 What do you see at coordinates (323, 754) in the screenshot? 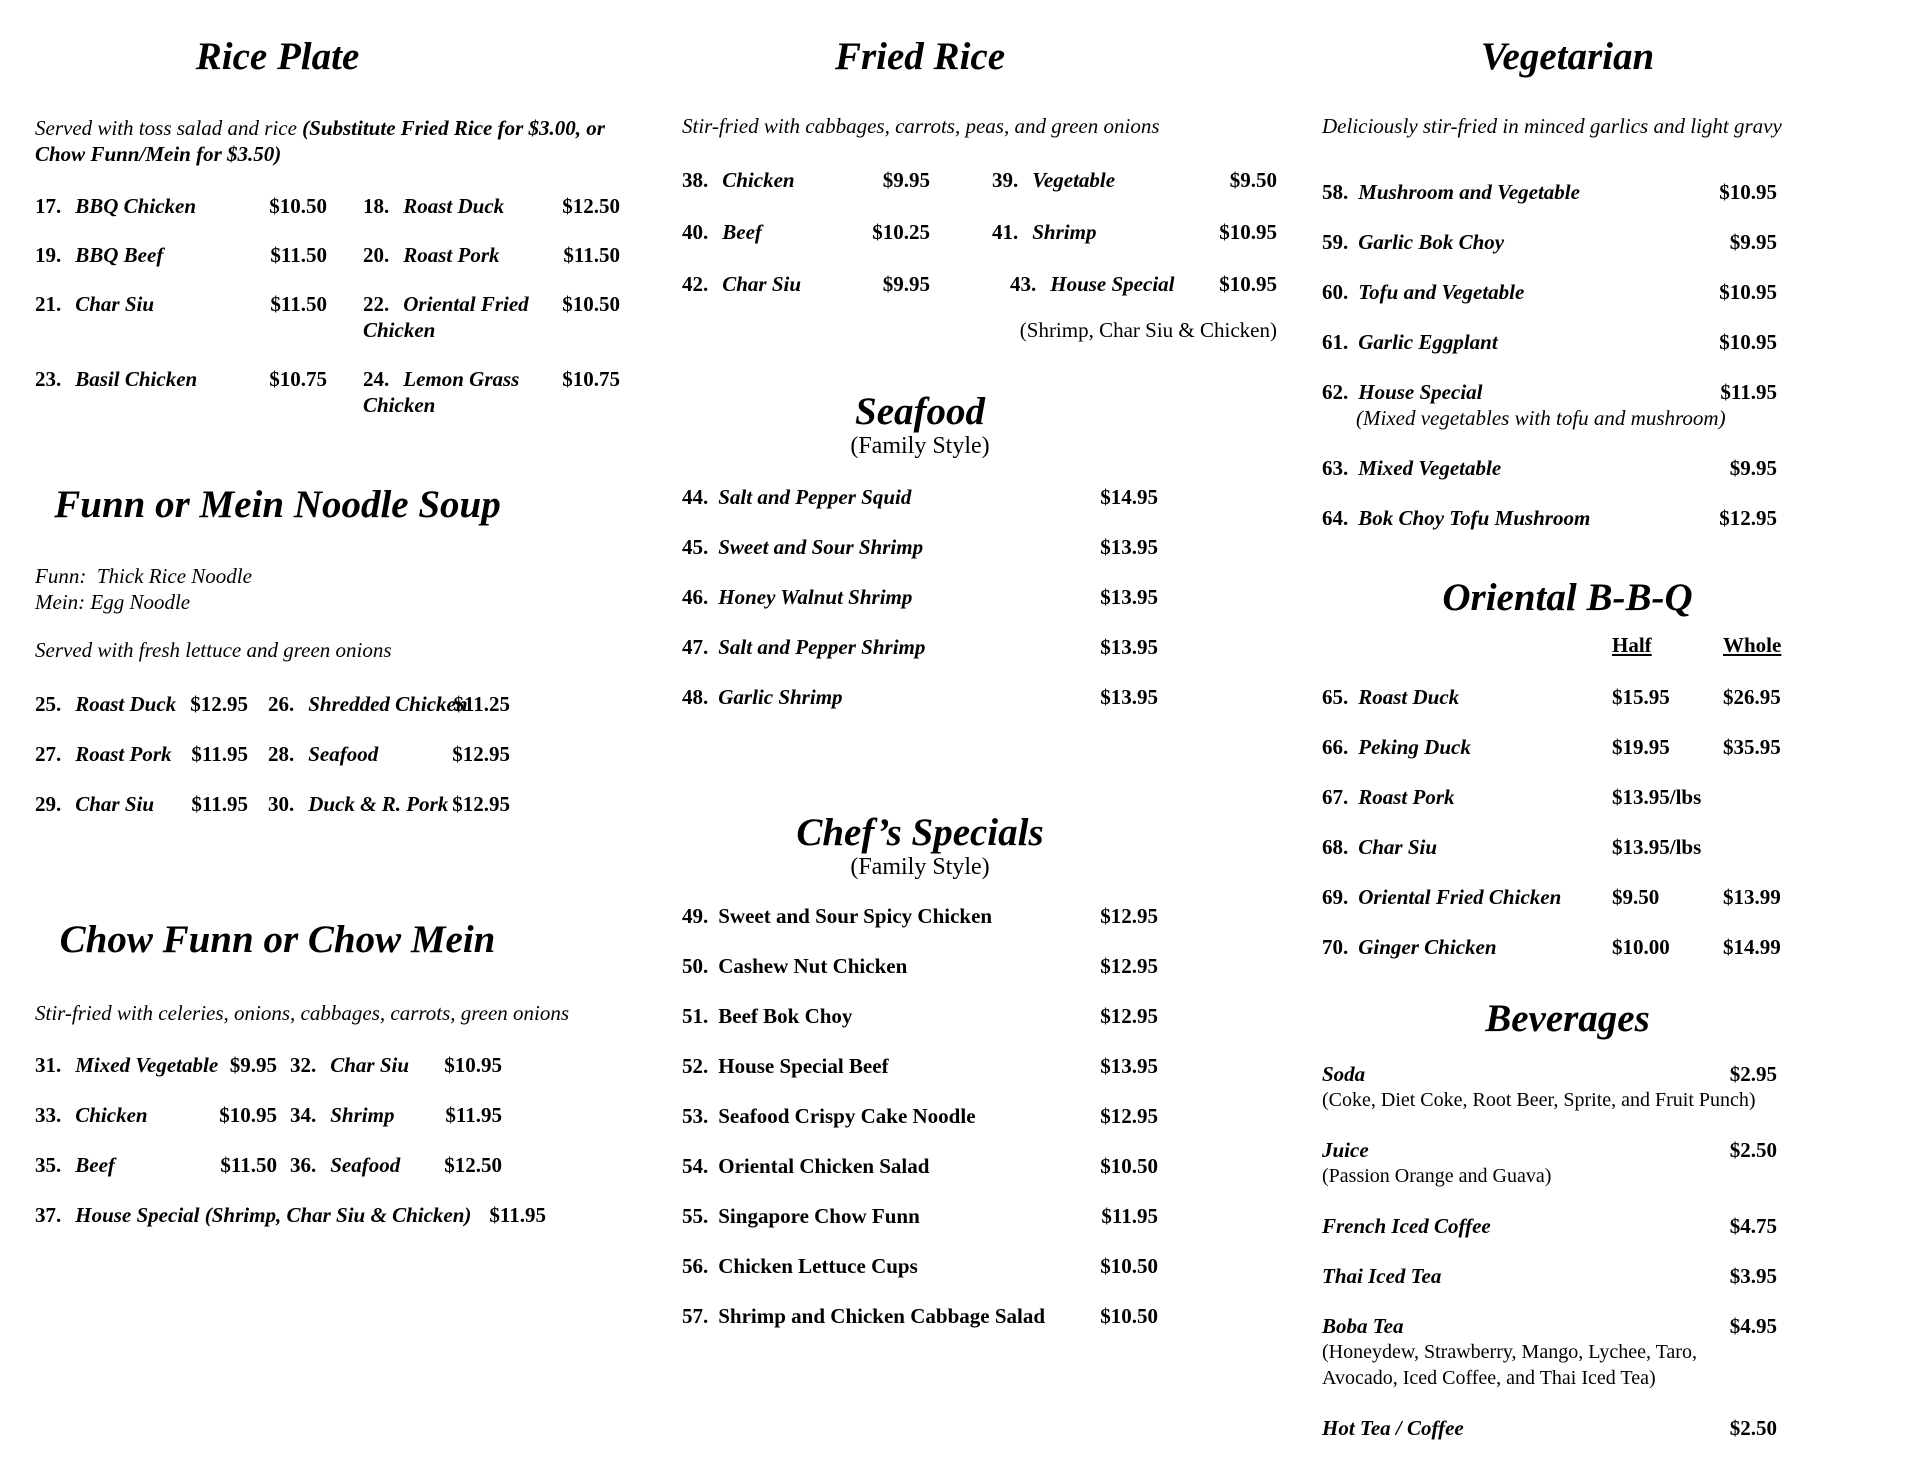
I see `menu-item: 28. Seafood` at bounding box center [323, 754].